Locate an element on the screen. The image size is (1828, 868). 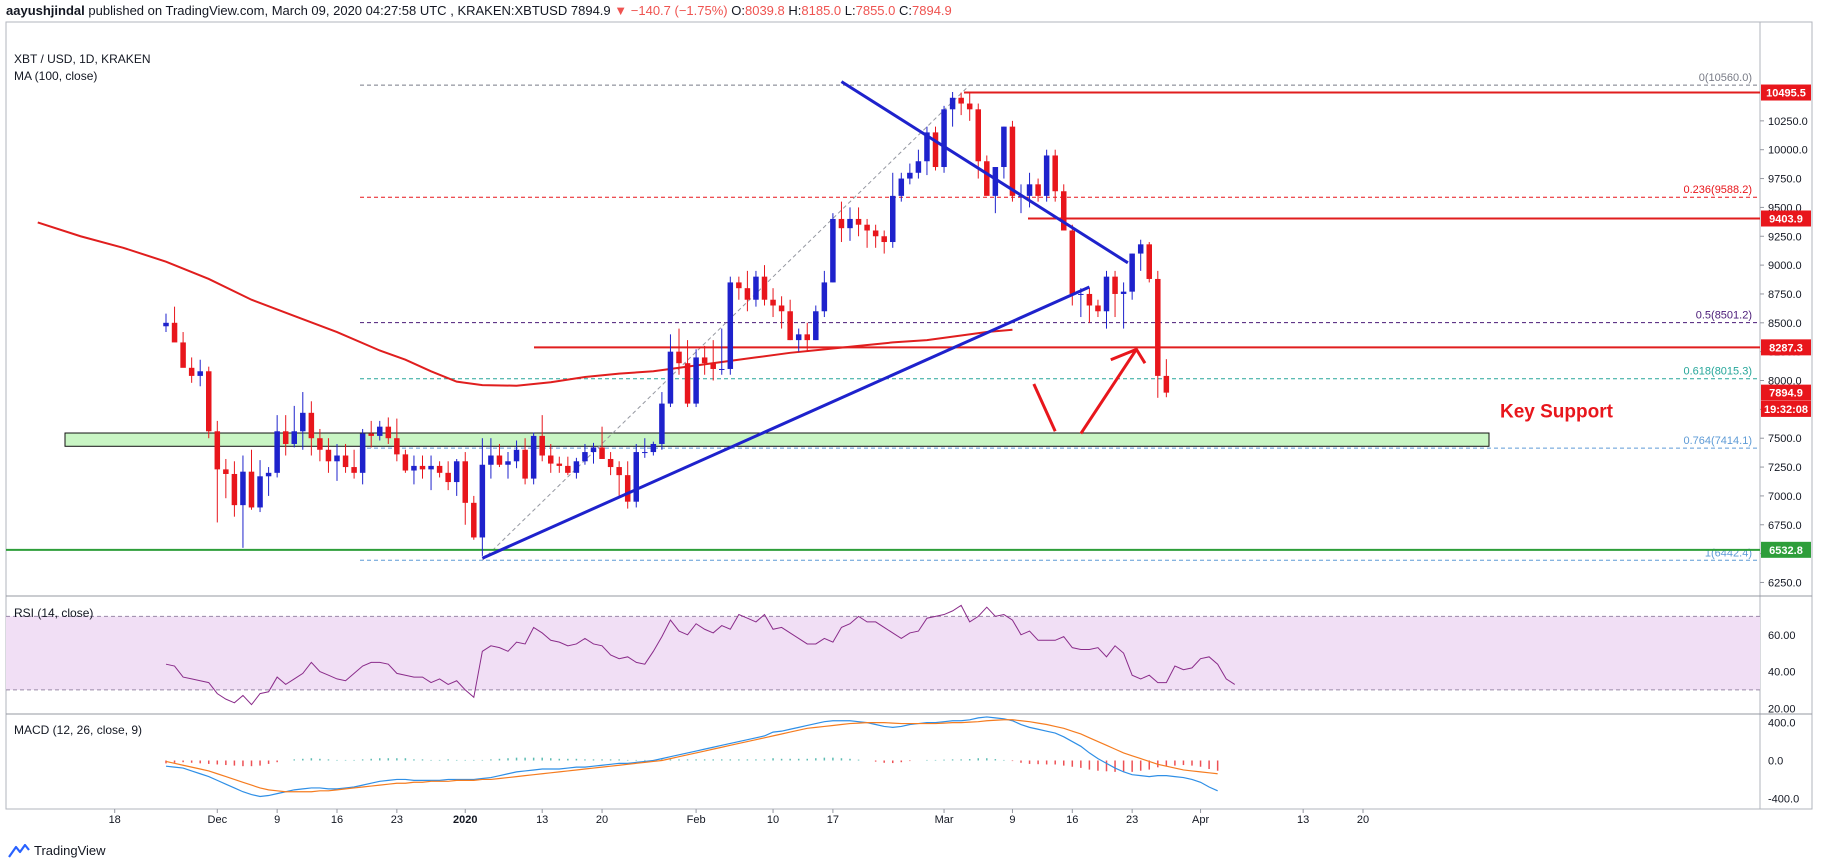
open-value: 8039.8 is located at coordinates (764, 10).